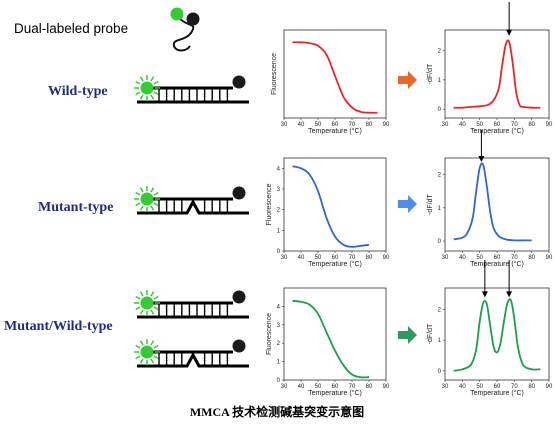 This screenshot has width=554, height=424. I want to click on y-tick-label: 4, so click(279, 169).